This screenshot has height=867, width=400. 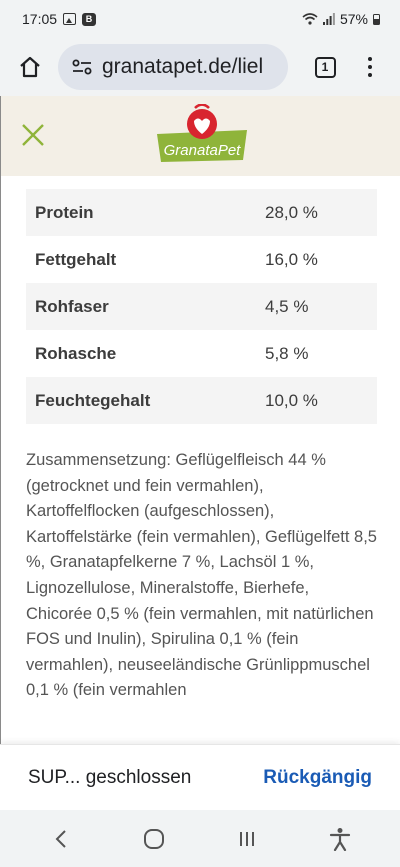 What do you see at coordinates (93, 400) in the screenshot?
I see `nutrient-name: Feuchtegehalt` at bounding box center [93, 400].